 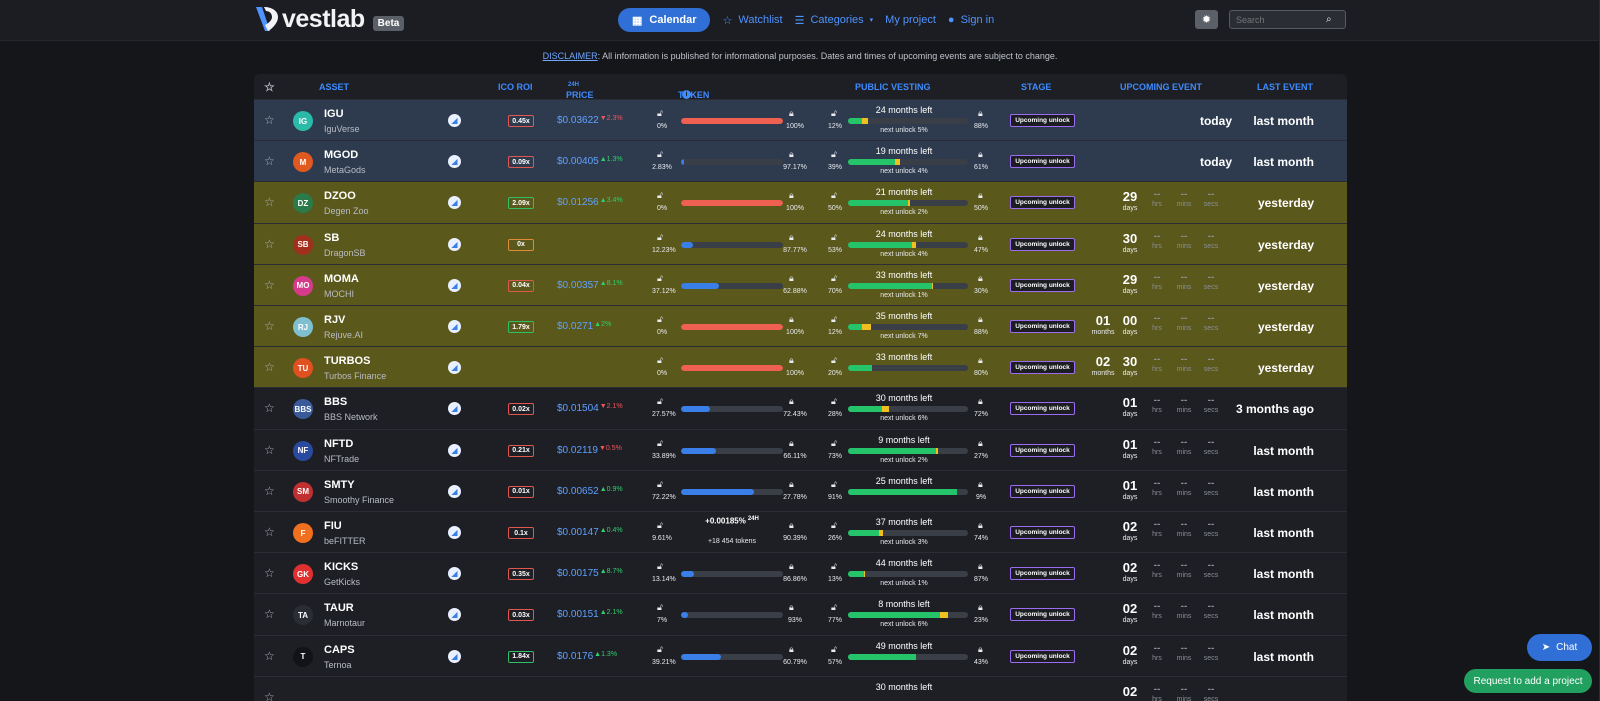 What do you see at coordinates (339, 649) in the screenshot?
I see `token-symbol: CAPS` at bounding box center [339, 649].